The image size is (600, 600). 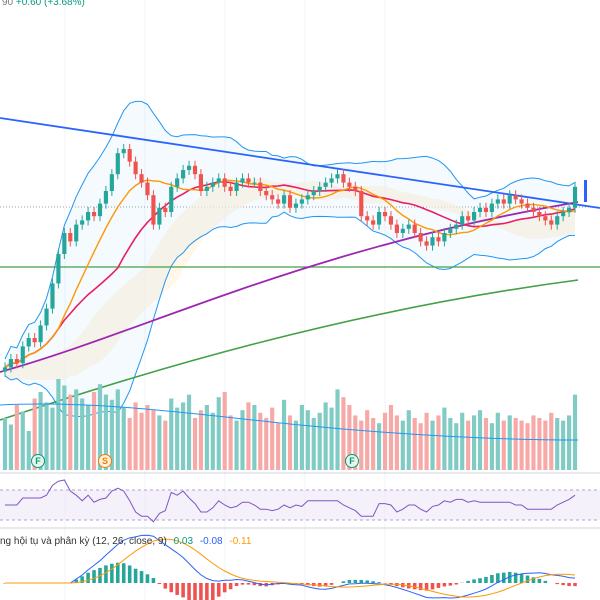 What do you see at coordinates (289, 422) in the screenshot?
I see `volume-ma` at bounding box center [289, 422].